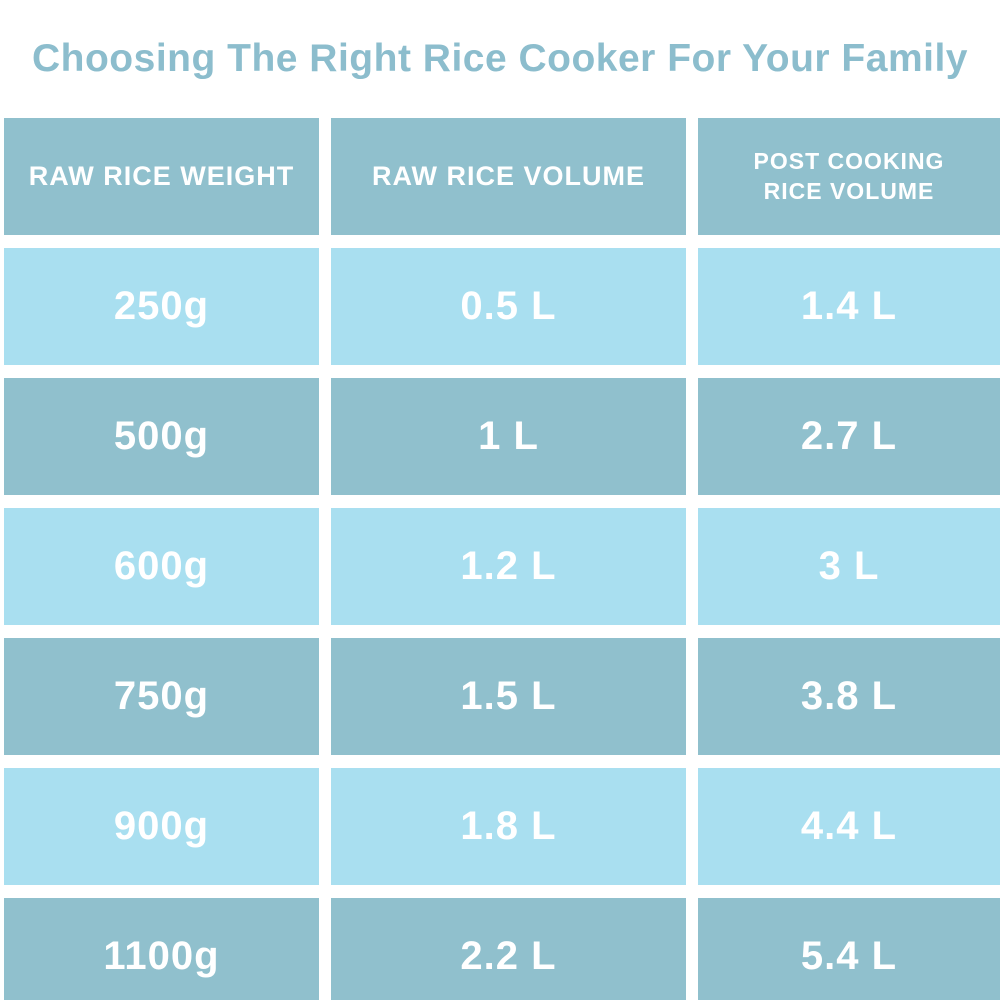 The height and width of the screenshot is (1000, 1000). What do you see at coordinates (849, 436) in the screenshot?
I see `table-cell-cooked-volume: 2.7 L` at bounding box center [849, 436].